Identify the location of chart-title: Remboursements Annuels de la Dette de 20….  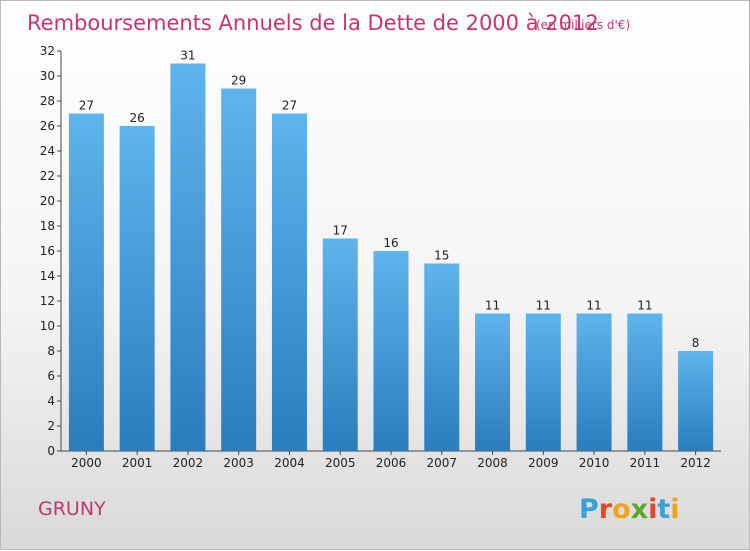
(313, 23).